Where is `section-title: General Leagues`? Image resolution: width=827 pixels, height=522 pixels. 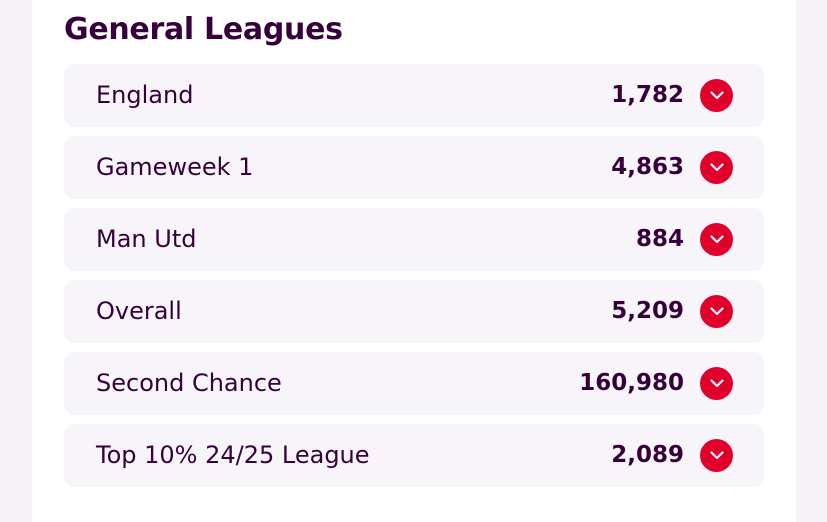 section-title: General Leagues is located at coordinates (203, 29).